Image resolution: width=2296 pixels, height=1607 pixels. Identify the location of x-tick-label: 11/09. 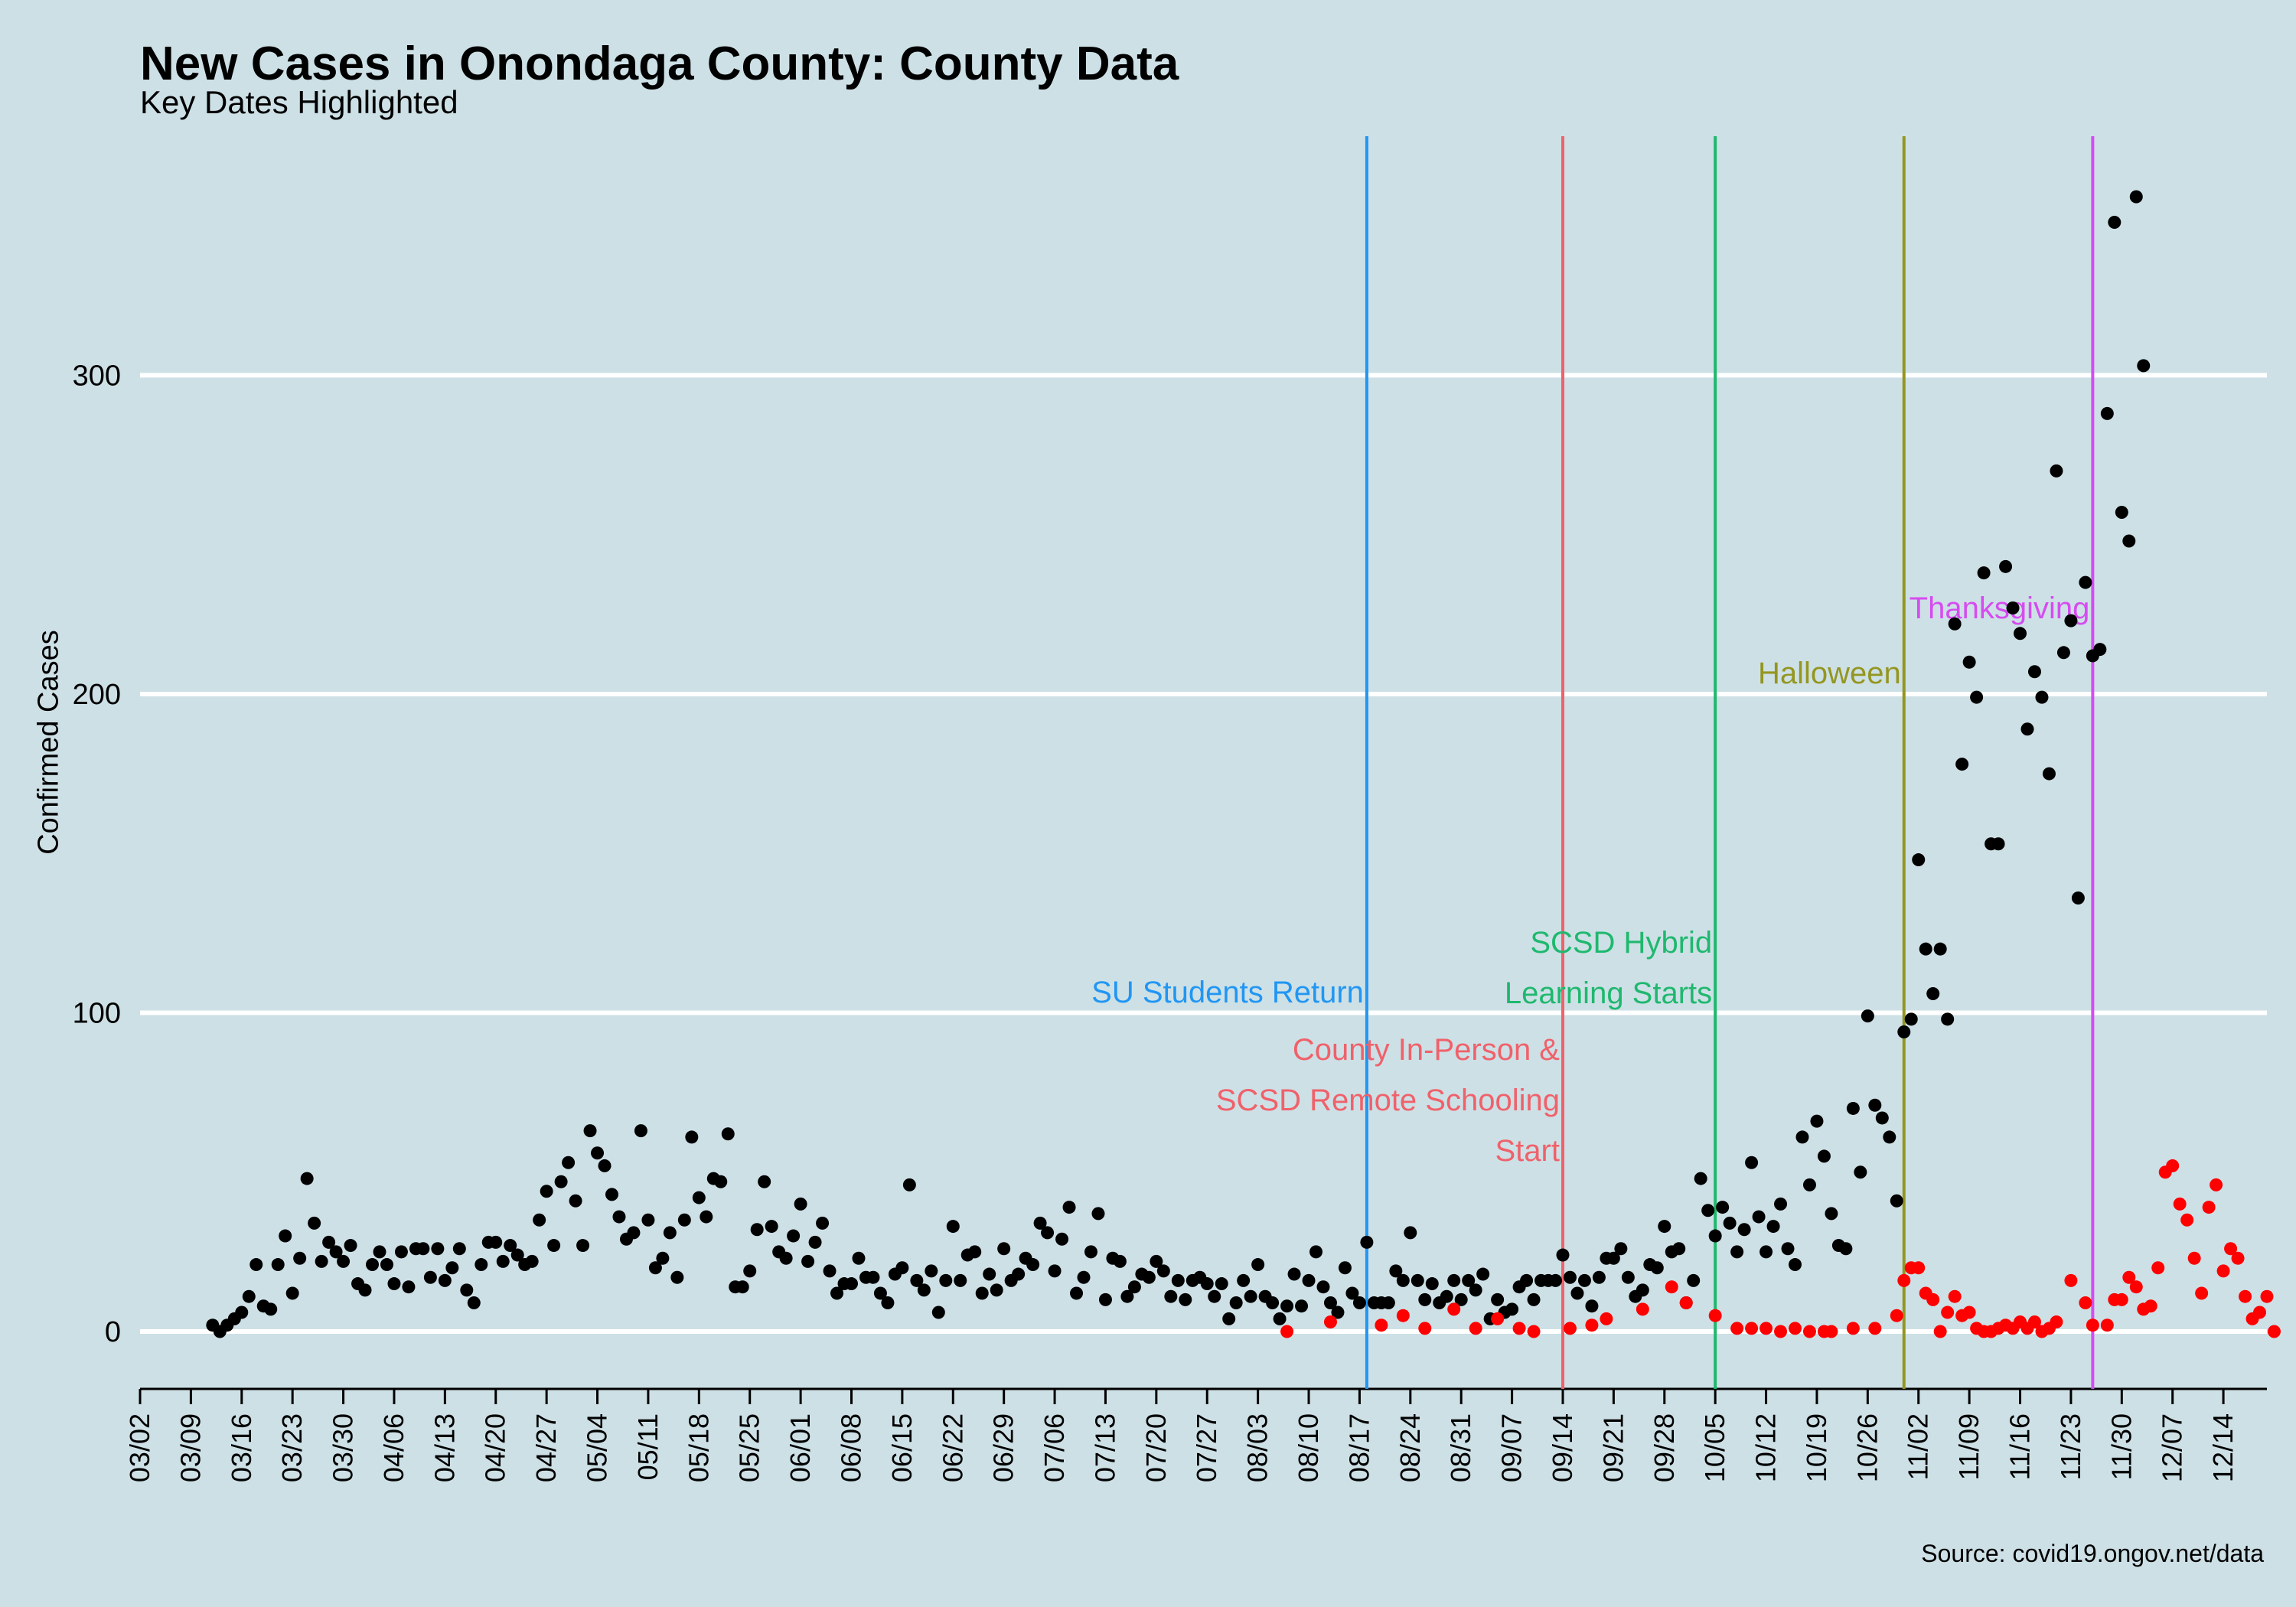
(1969, 1446).